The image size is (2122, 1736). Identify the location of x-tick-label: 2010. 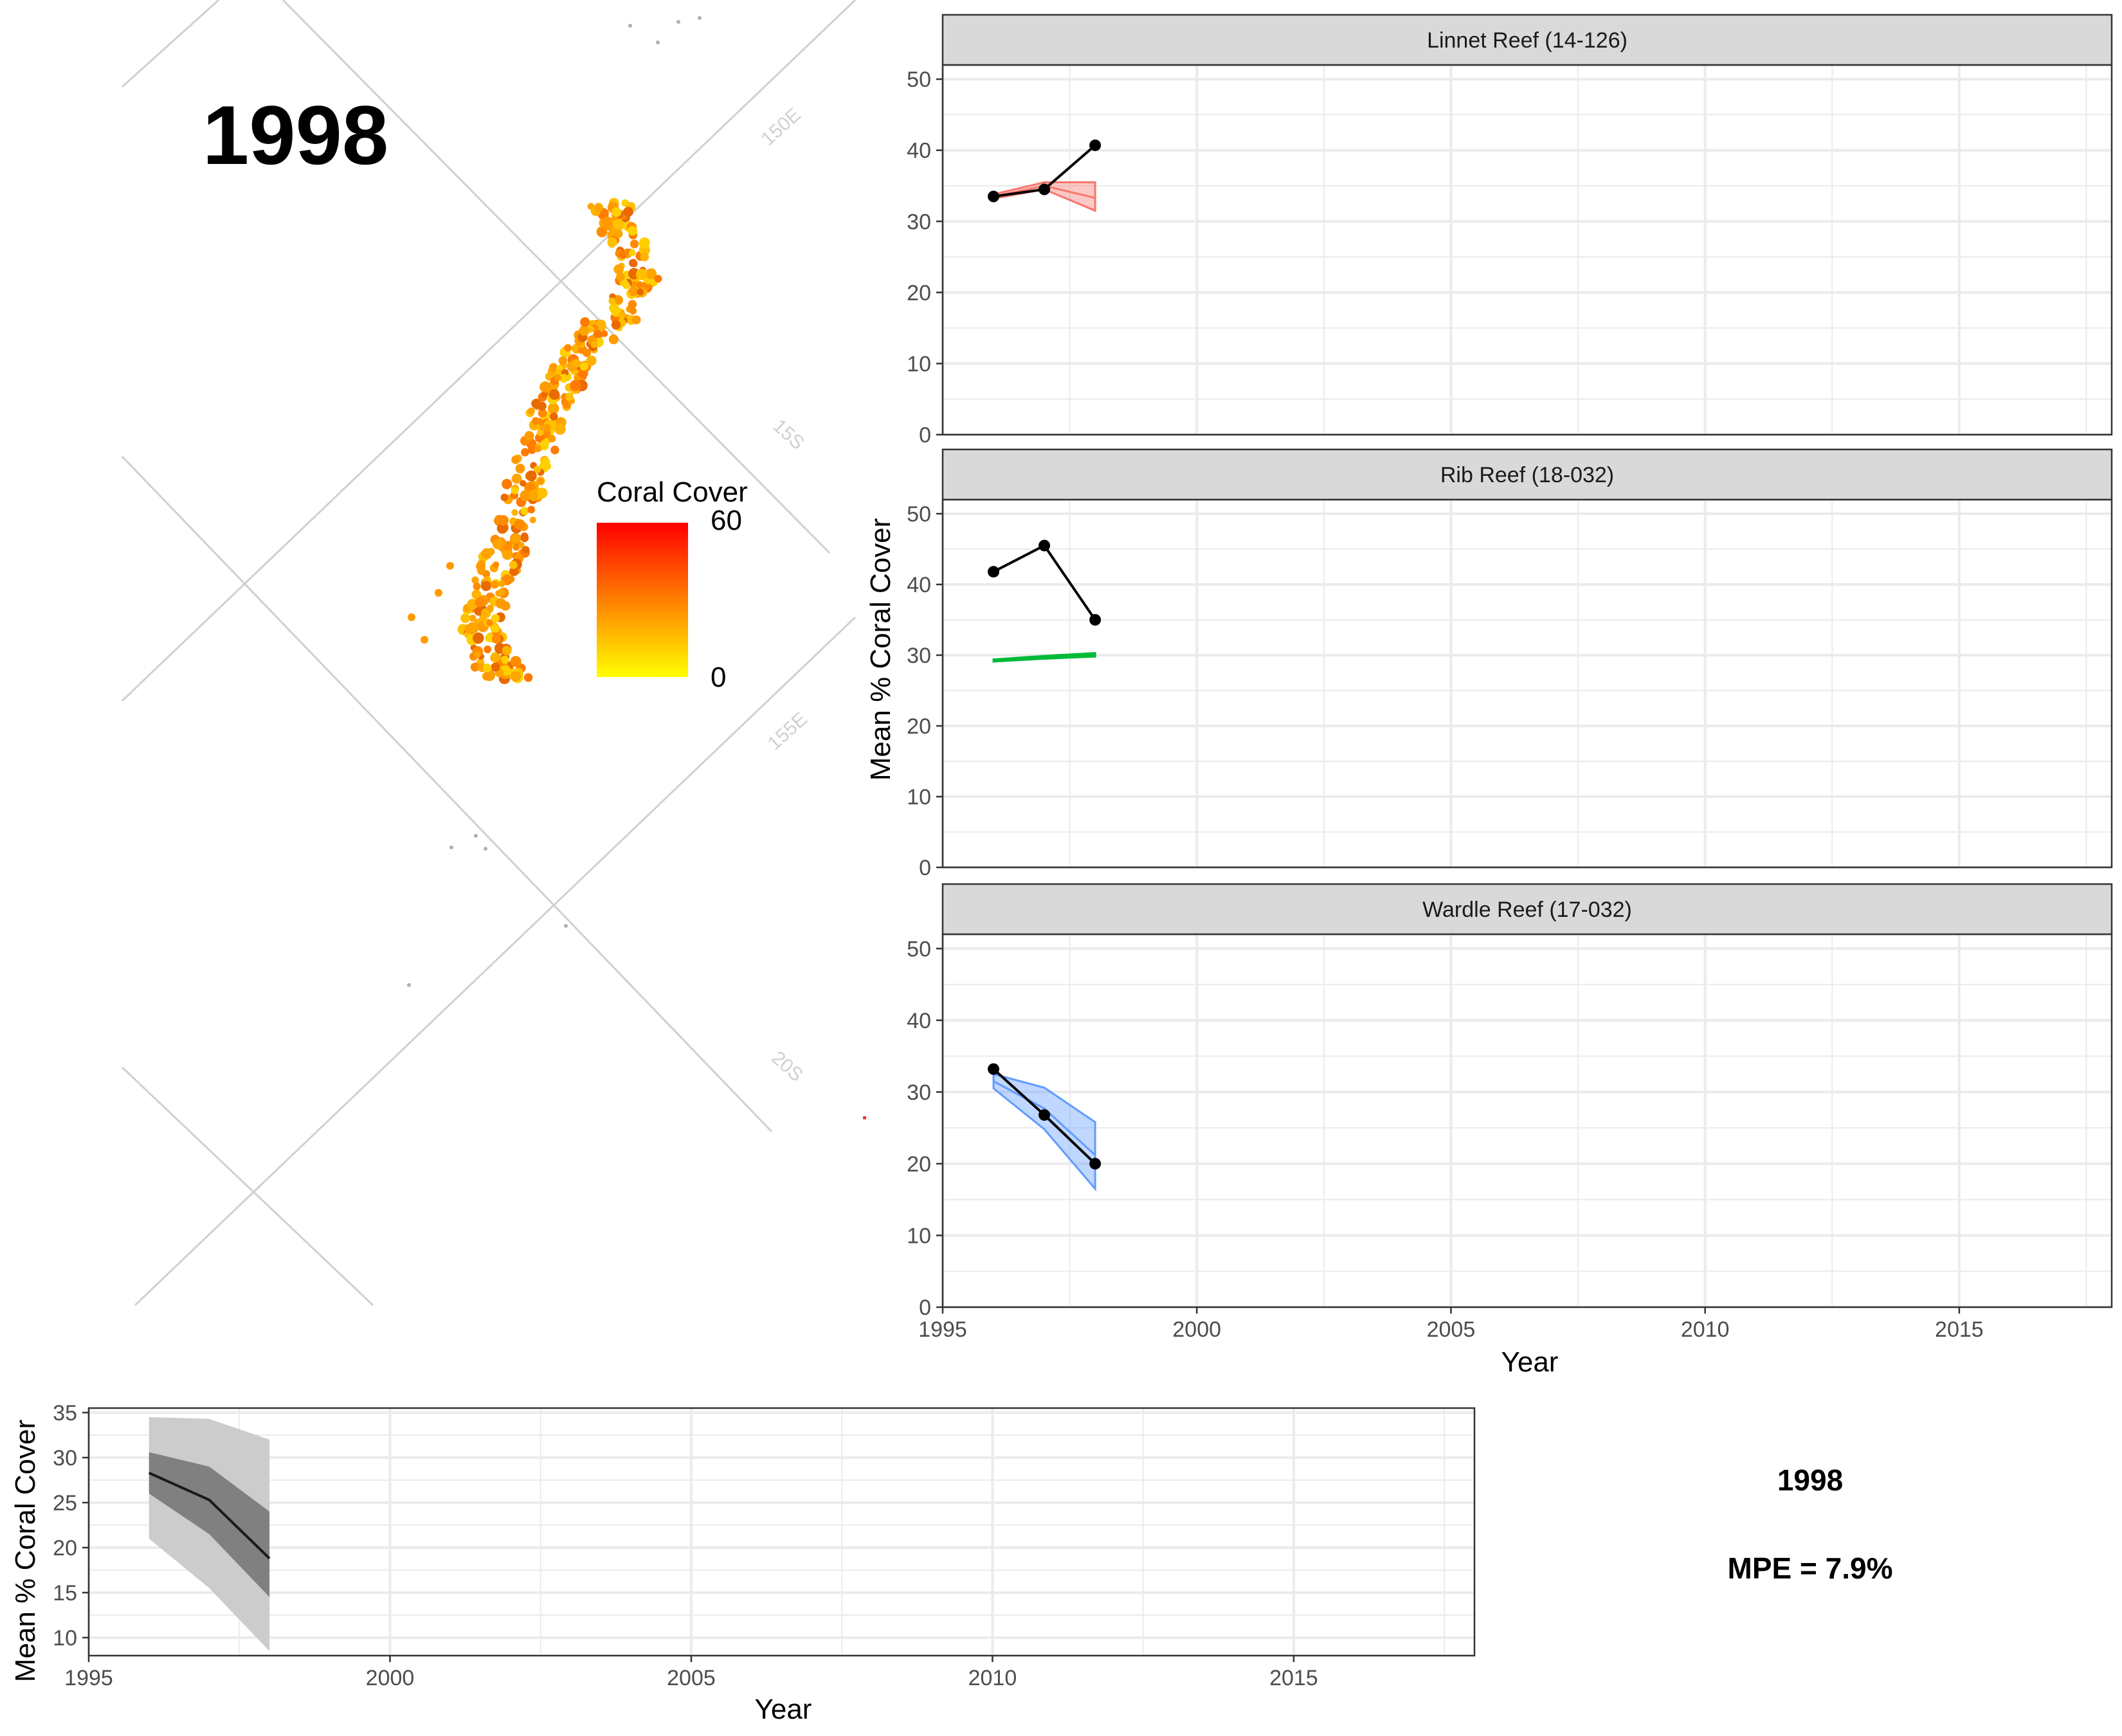
(992, 1678).